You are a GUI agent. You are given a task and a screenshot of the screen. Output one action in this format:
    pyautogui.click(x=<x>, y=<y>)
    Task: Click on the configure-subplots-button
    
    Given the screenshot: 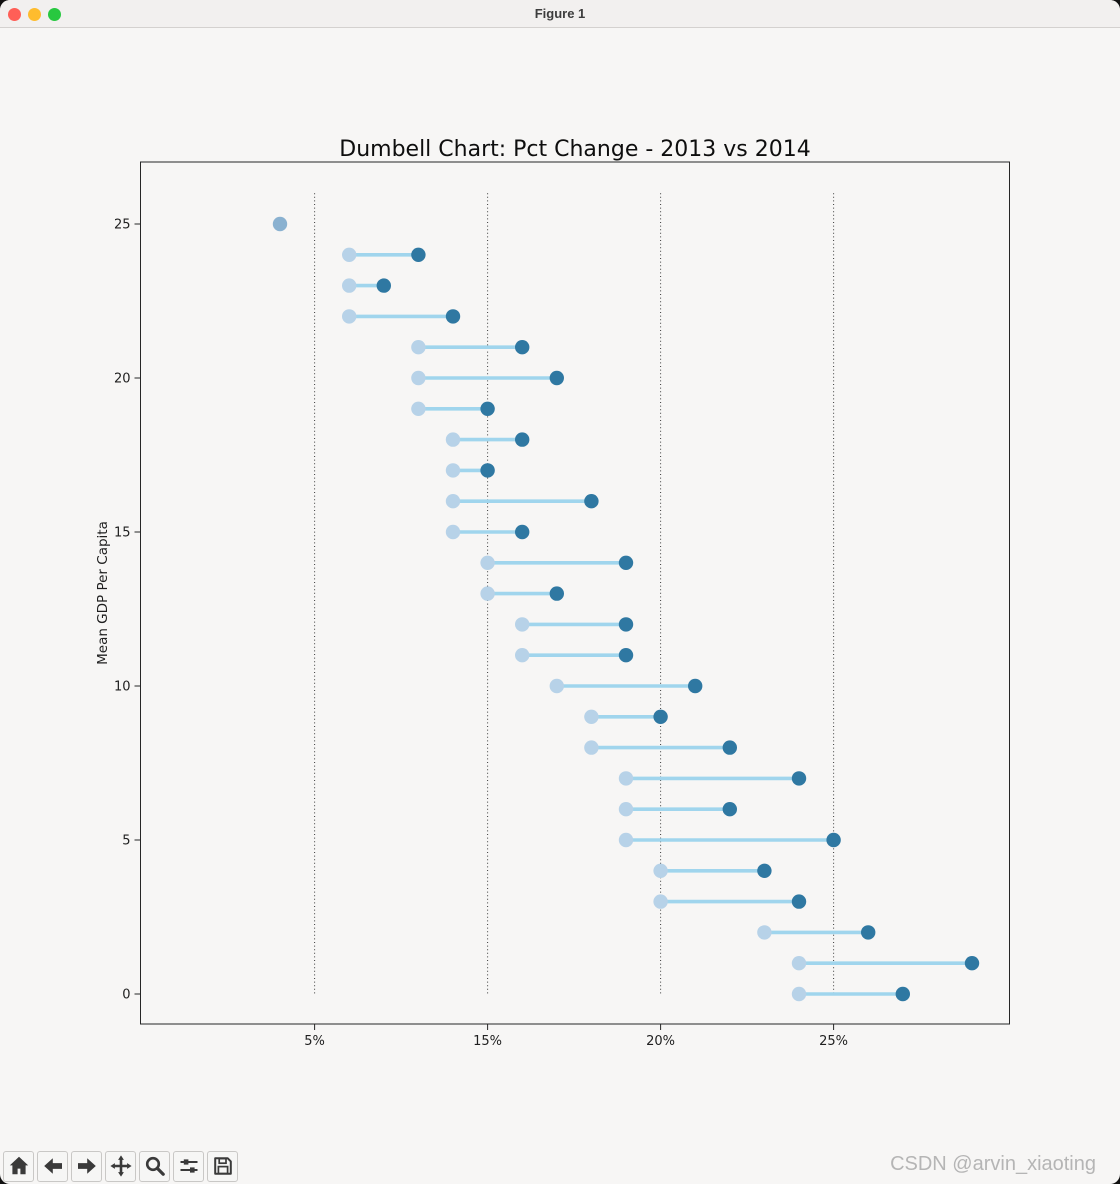 What is the action you would take?
    pyautogui.click(x=188, y=1166)
    